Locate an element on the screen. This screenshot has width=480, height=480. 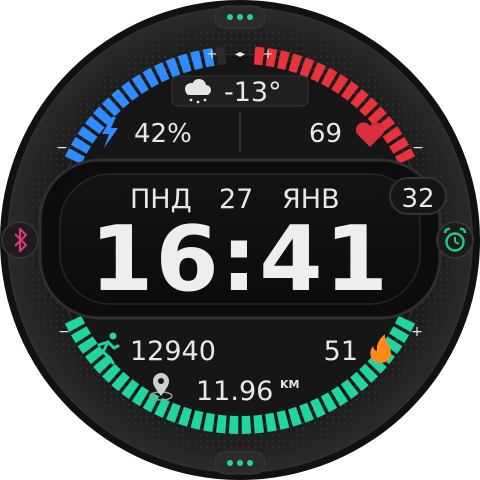
date-day: 27 is located at coordinates (236, 199).